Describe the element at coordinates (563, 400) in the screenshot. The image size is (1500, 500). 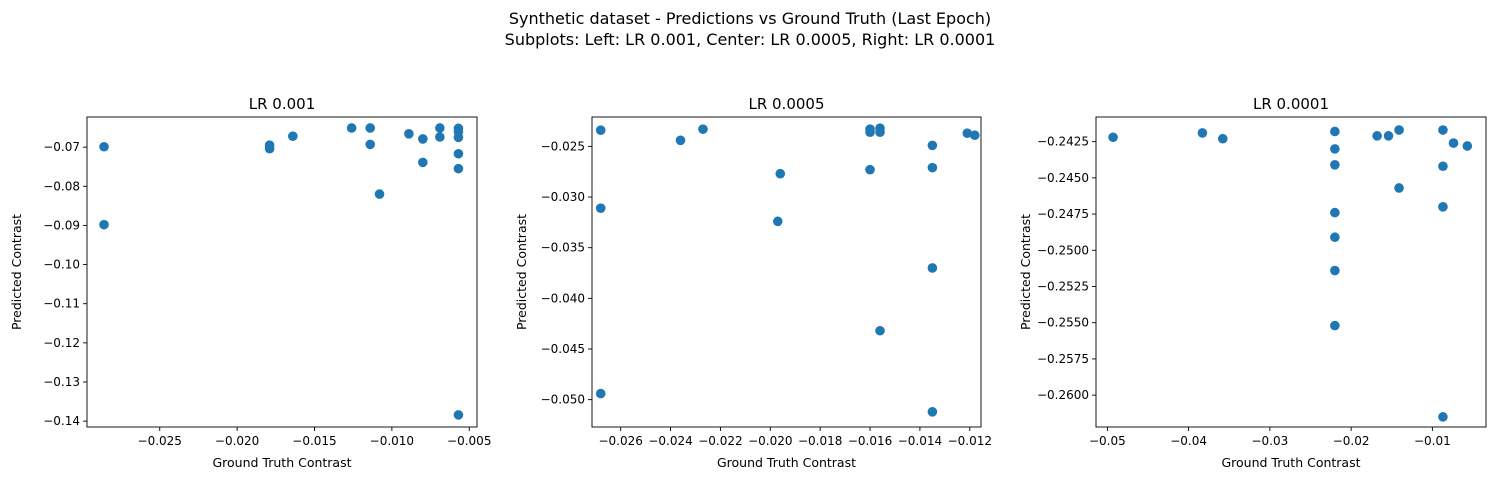
I see `y-tick-label: −0.050` at that location.